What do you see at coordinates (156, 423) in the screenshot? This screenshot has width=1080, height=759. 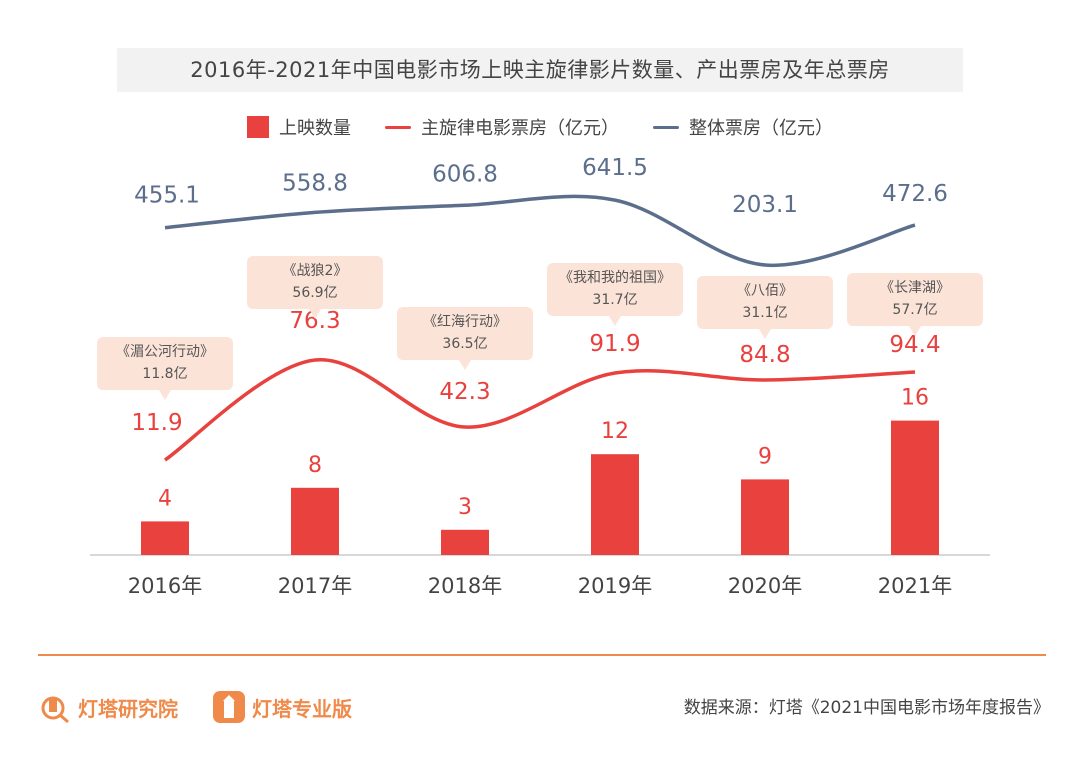 I see `theme-boxoffice-label: 11.9` at bounding box center [156, 423].